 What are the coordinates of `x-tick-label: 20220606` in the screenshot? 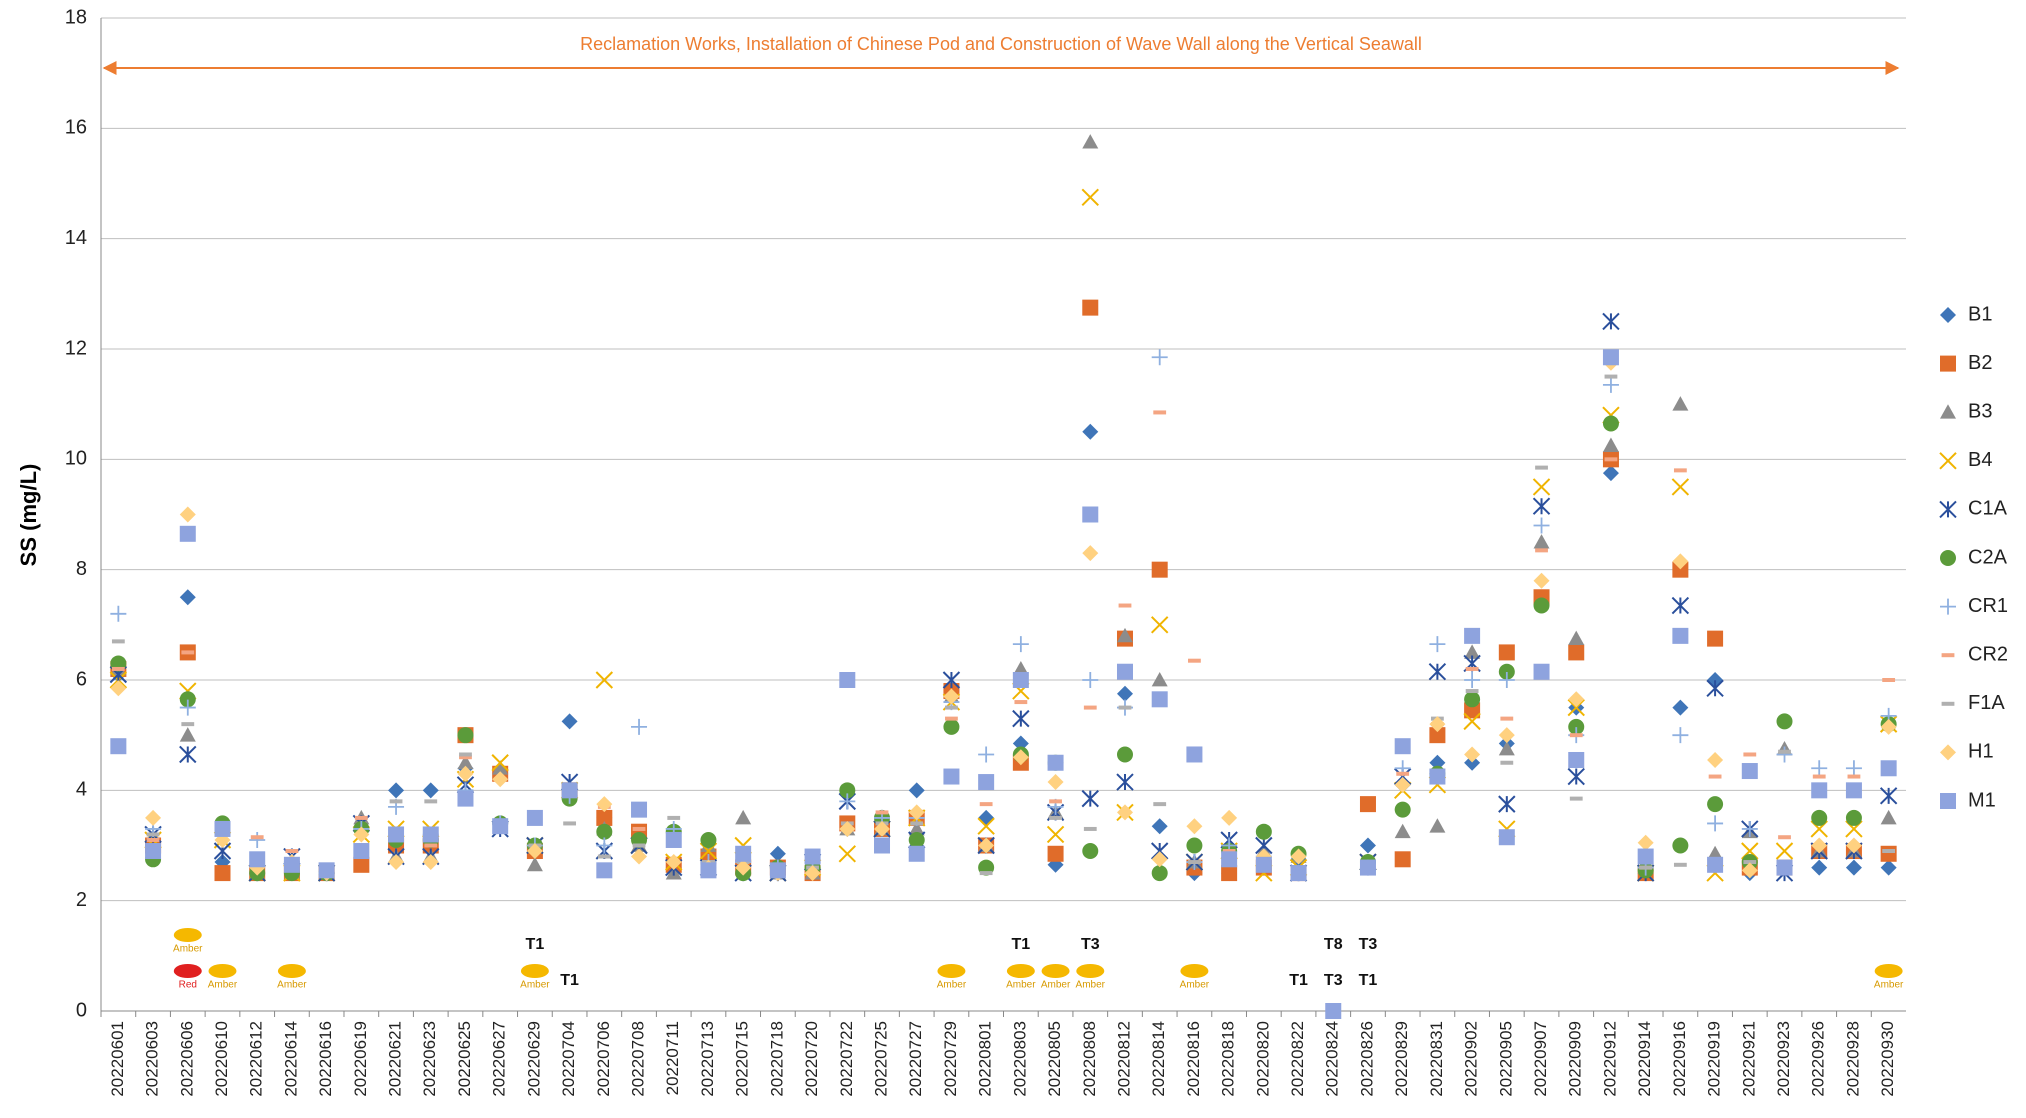 It's located at (186, 1059).